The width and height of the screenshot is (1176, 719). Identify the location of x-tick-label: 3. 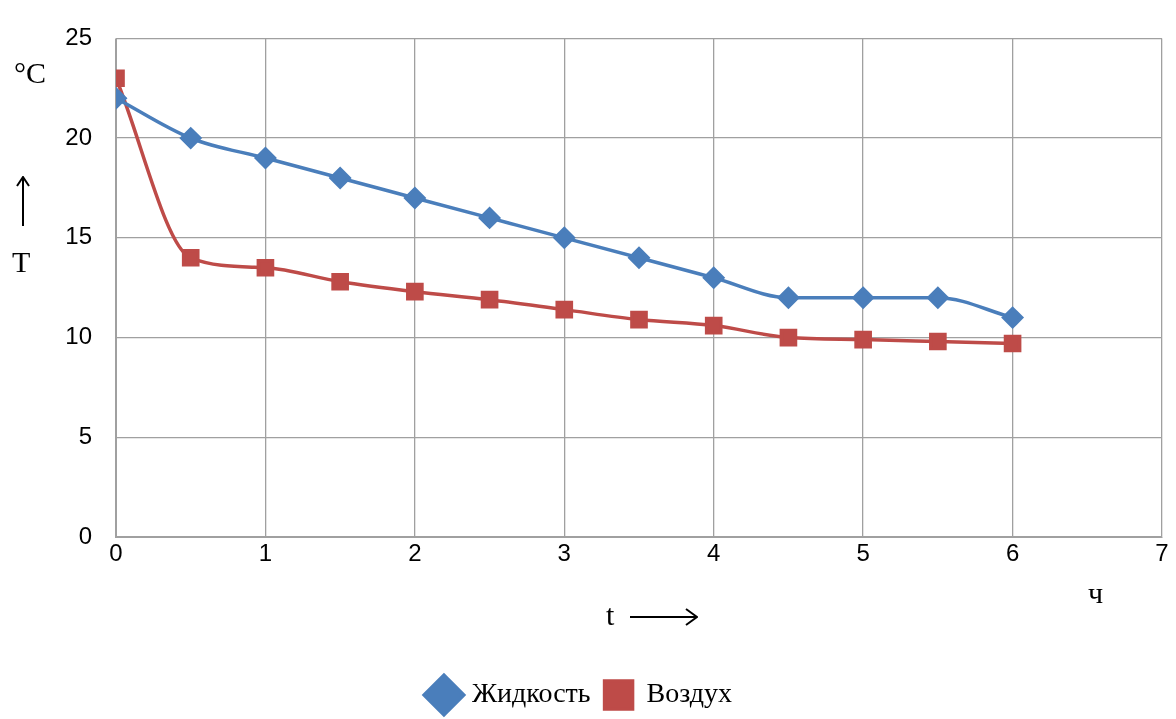
(564, 553).